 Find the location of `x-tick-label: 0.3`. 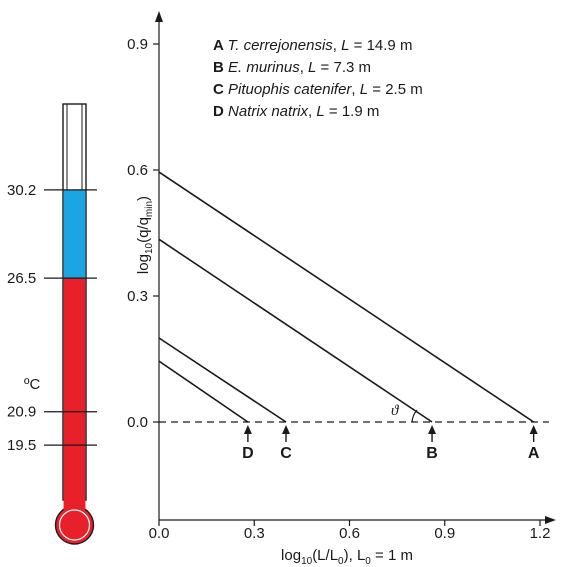

x-tick-label: 0.3 is located at coordinates (254, 533).